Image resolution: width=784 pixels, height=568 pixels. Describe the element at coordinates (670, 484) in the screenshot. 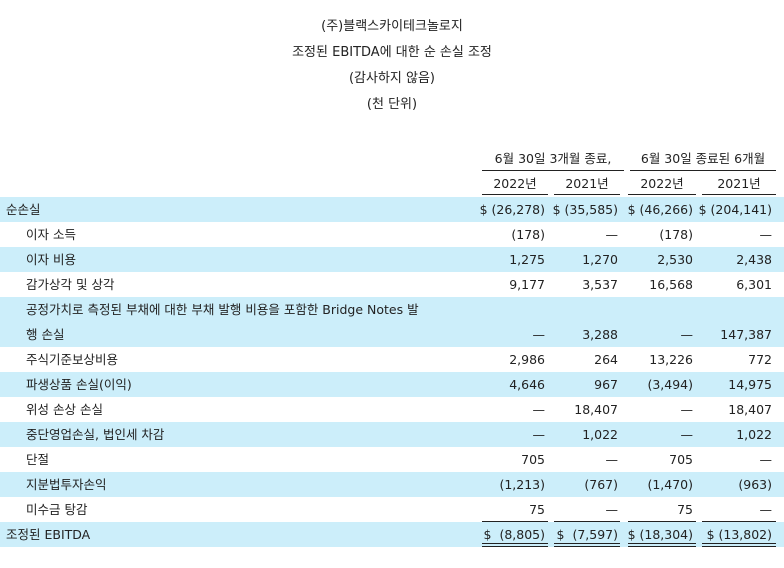

I see `value-cell: (1,470)` at that location.